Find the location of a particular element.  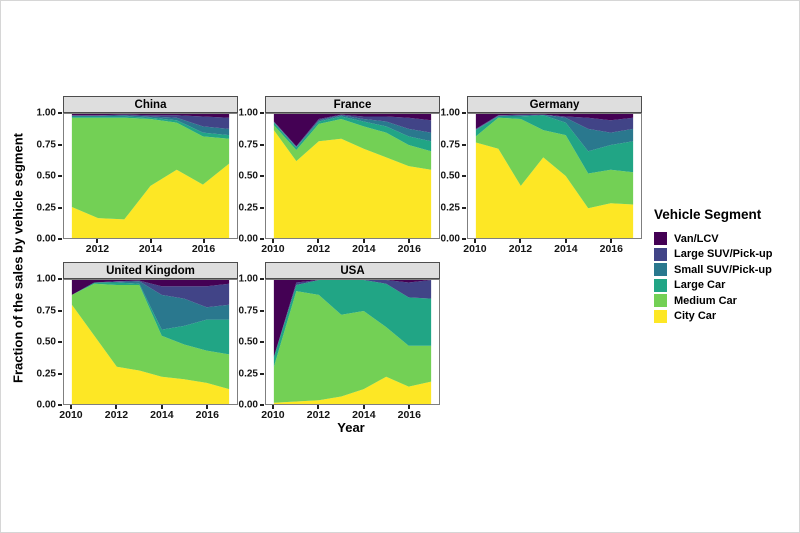

legend-item-city-car: City Car is located at coordinates (713, 317).